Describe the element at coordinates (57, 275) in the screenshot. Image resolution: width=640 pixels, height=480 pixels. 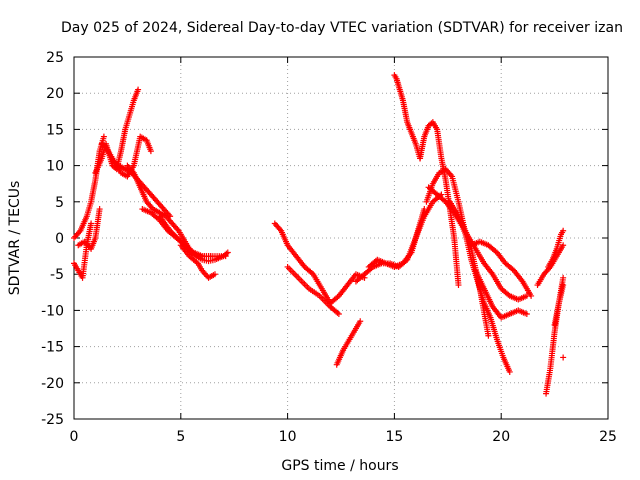
I see `y-tick-label: -5` at that location.